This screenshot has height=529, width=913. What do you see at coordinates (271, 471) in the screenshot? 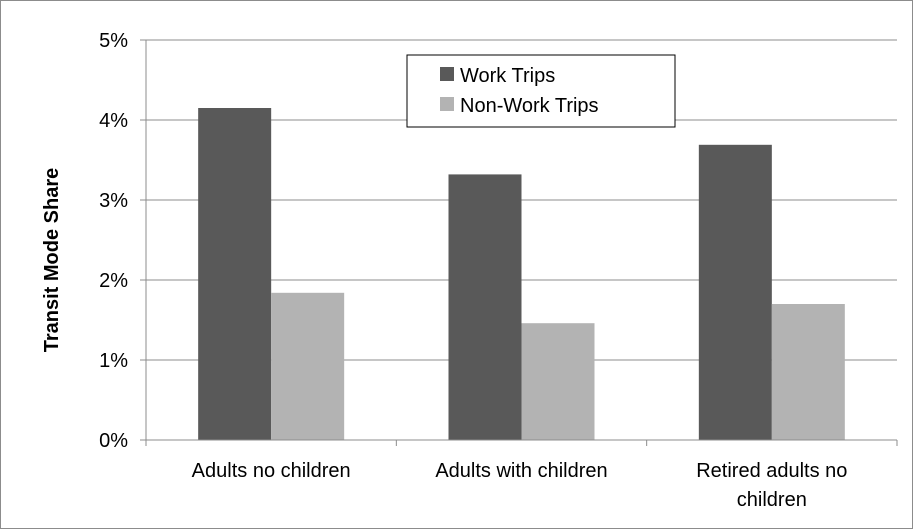
I see `x-tick-label: Adults no children` at bounding box center [271, 471].